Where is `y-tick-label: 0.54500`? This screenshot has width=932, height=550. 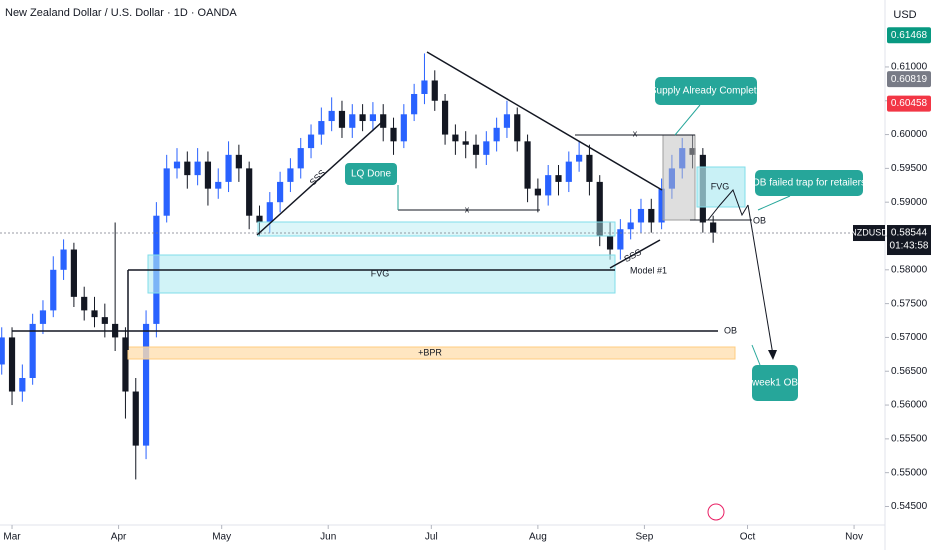 y-tick-label: 0.54500 is located at coordinates (909, 506).